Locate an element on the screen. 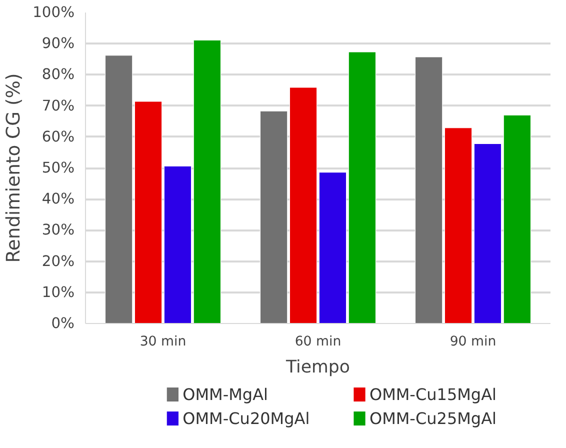 Image resolution: width=566 pixels, height=448 pixels. legend-label: OMM-Cu20MgAl is located at coordinates (246, 418).